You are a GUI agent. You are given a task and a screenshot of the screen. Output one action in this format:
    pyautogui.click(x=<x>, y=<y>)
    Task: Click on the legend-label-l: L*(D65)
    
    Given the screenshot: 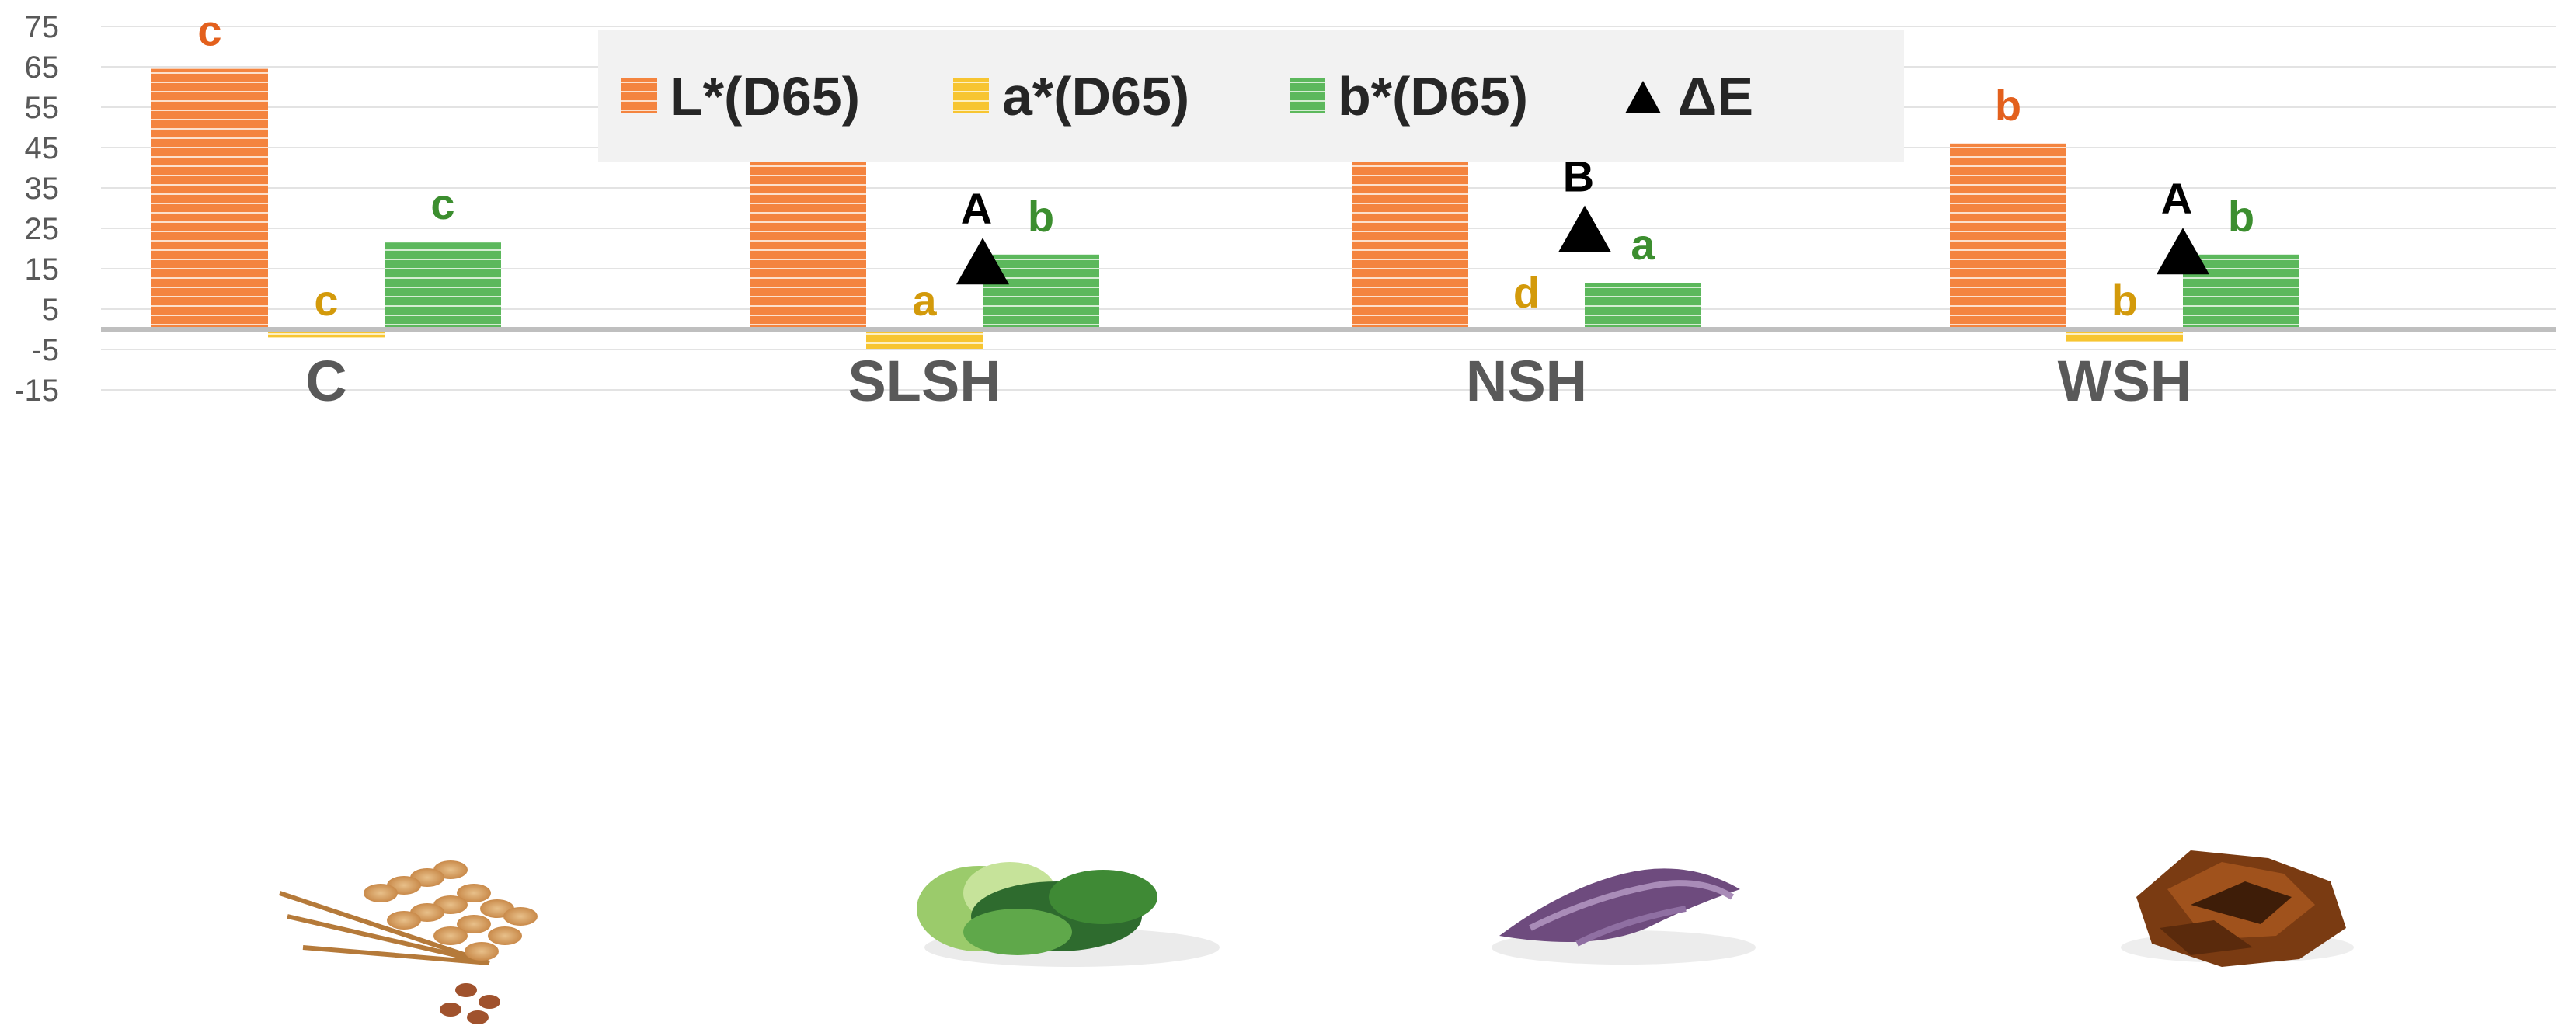 What is the action you would take?
    pyautogui.click(x=765, y=96)
    